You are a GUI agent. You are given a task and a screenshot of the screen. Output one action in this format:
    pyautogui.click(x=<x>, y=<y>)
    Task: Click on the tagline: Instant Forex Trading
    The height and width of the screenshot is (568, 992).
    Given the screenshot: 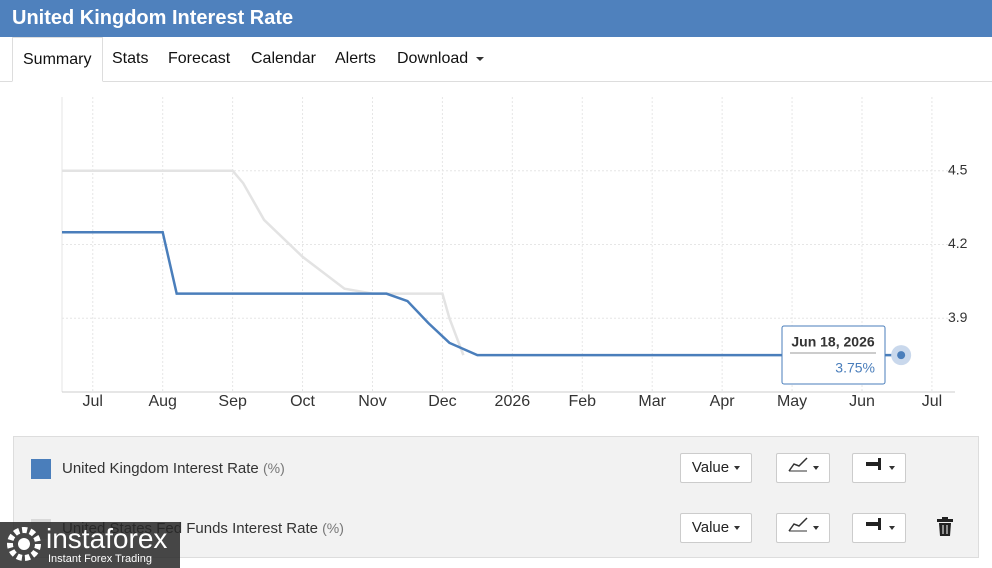 What is the action you would take?
    pyautogui.click(x=100, y=559)
    